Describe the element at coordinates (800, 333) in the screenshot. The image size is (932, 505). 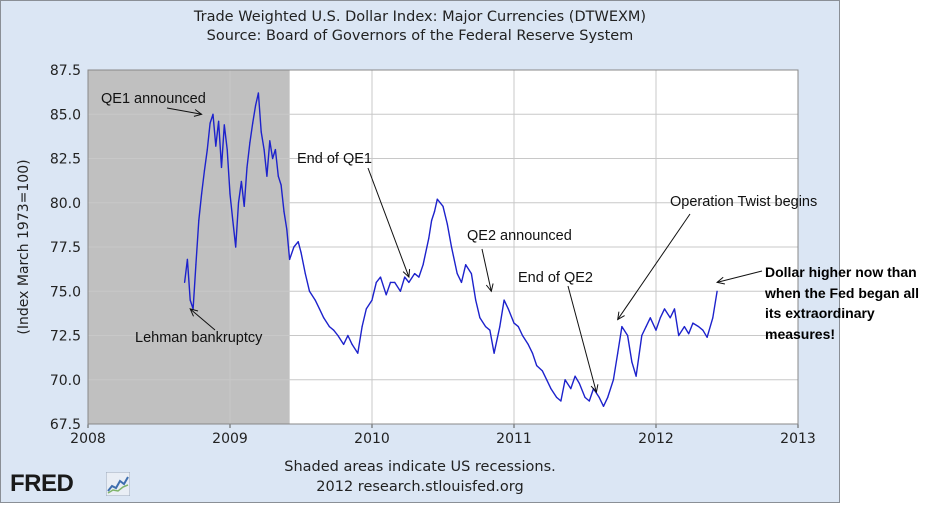
I see `side-note-line-4: measures!` at that location.